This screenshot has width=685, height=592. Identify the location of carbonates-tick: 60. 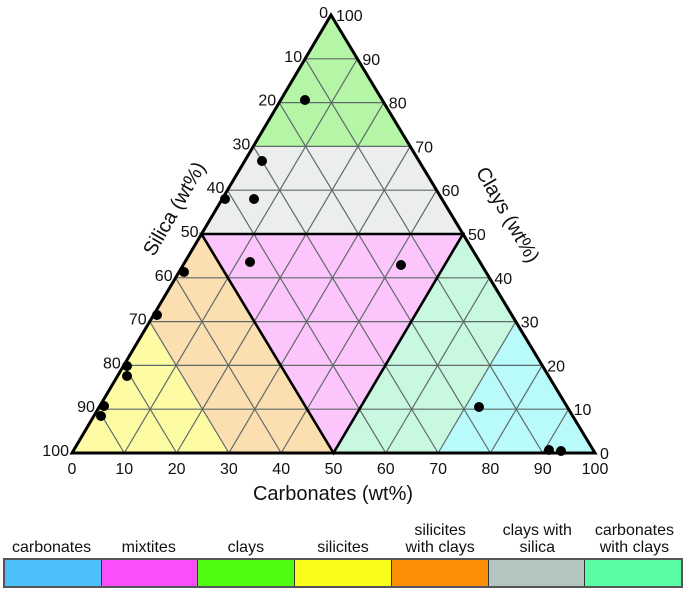
(386, 469).